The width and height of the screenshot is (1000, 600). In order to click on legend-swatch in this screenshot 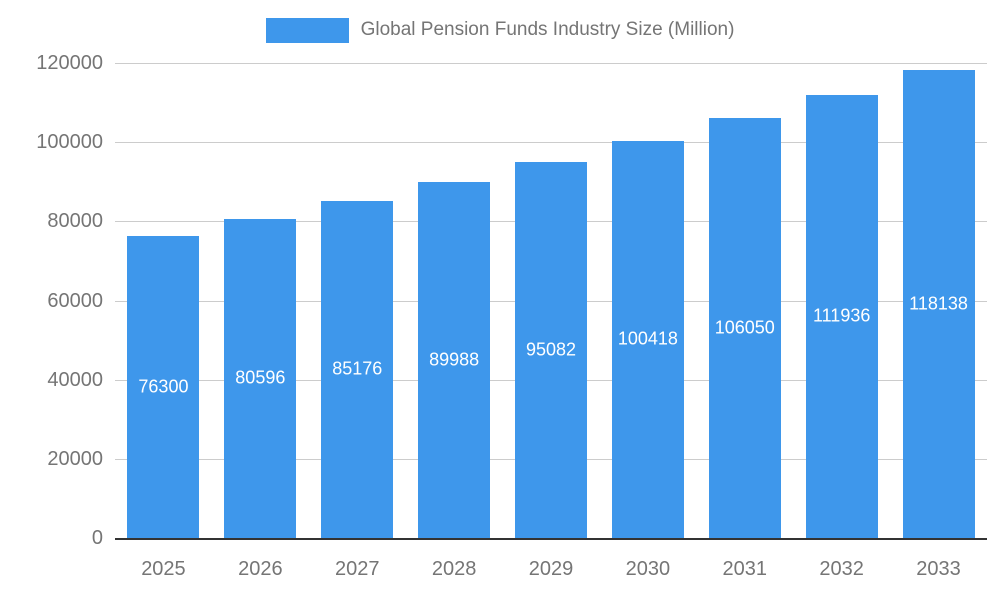, I will do `click(307, 30)`.